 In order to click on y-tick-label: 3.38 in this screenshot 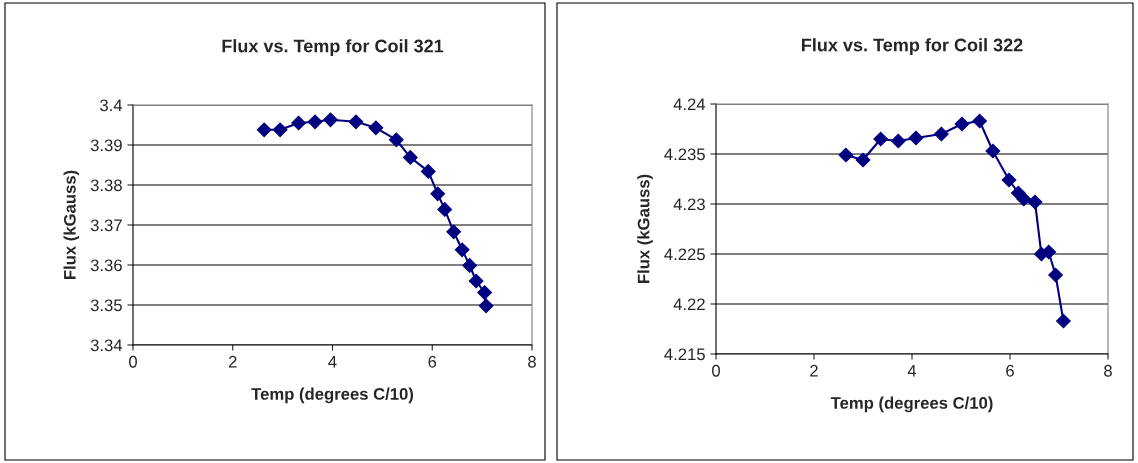, I will do `click(106, 185)`.